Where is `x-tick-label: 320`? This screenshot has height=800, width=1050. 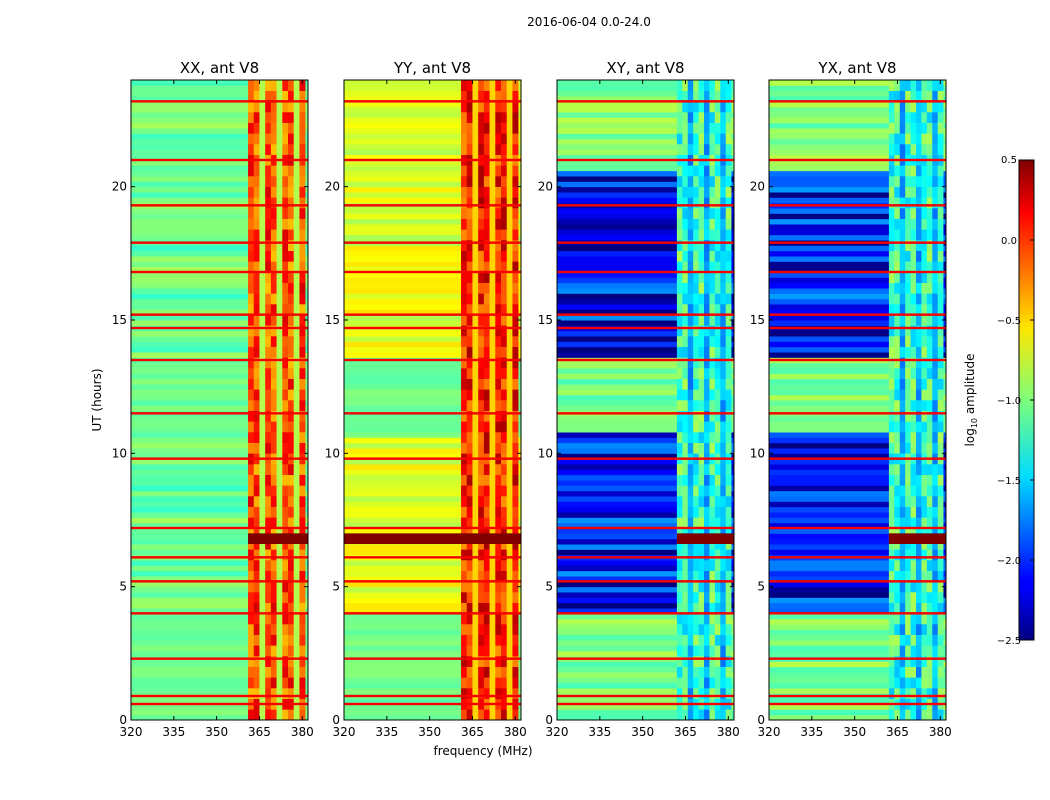
x-tick-label: 320 is located at coordinates (557, 732).